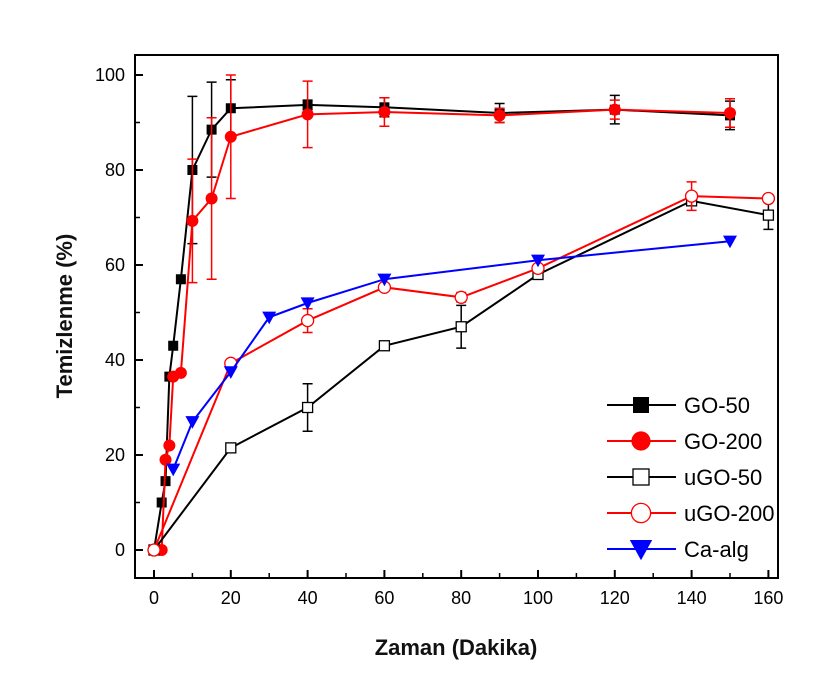  What do you see at coordinates (64, 316) in the screenshot?
I see `y-axis-label: Temizlenme (%)` at bounding box center [64, 316].